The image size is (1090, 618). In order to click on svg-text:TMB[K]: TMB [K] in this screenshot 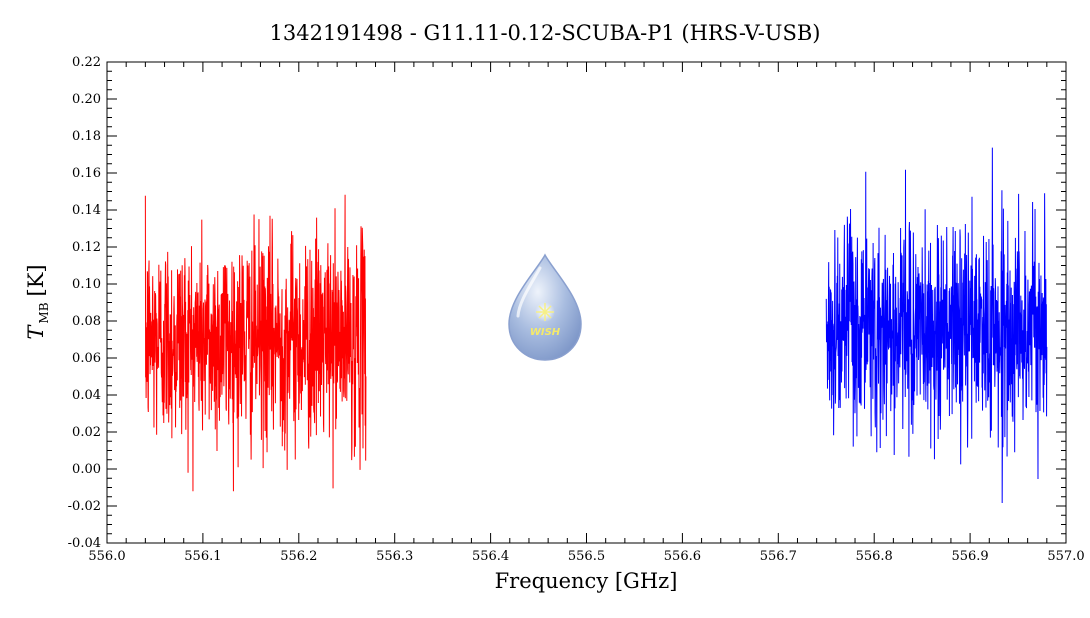, I will do `click(37, 301)`.